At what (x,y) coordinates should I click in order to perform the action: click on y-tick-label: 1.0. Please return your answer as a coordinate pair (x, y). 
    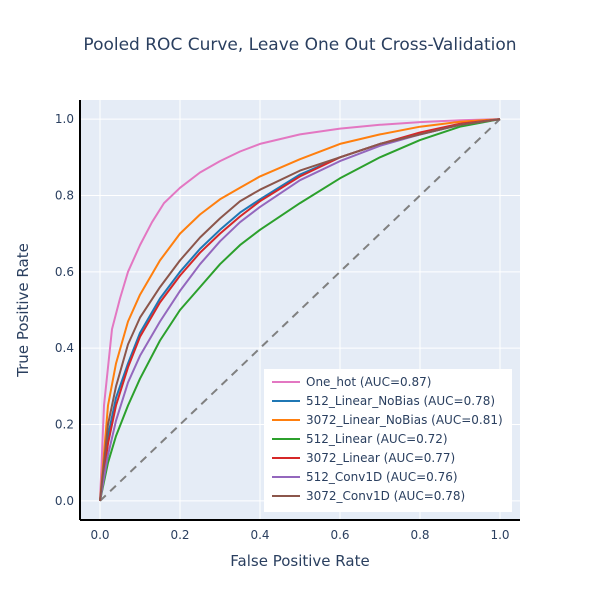
    Looking at the image, I should click on (64, 119).